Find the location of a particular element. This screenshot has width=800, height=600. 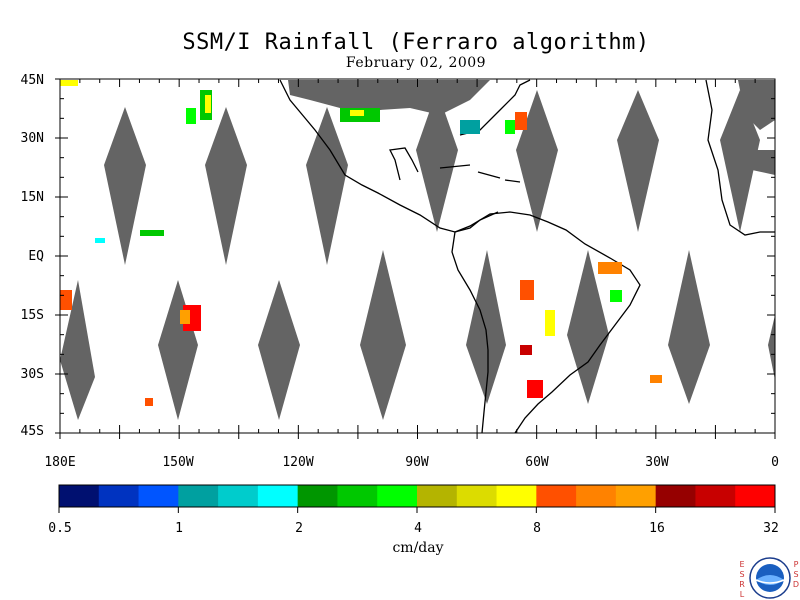

lon-label: 120W is located at coordinates (298, 462).